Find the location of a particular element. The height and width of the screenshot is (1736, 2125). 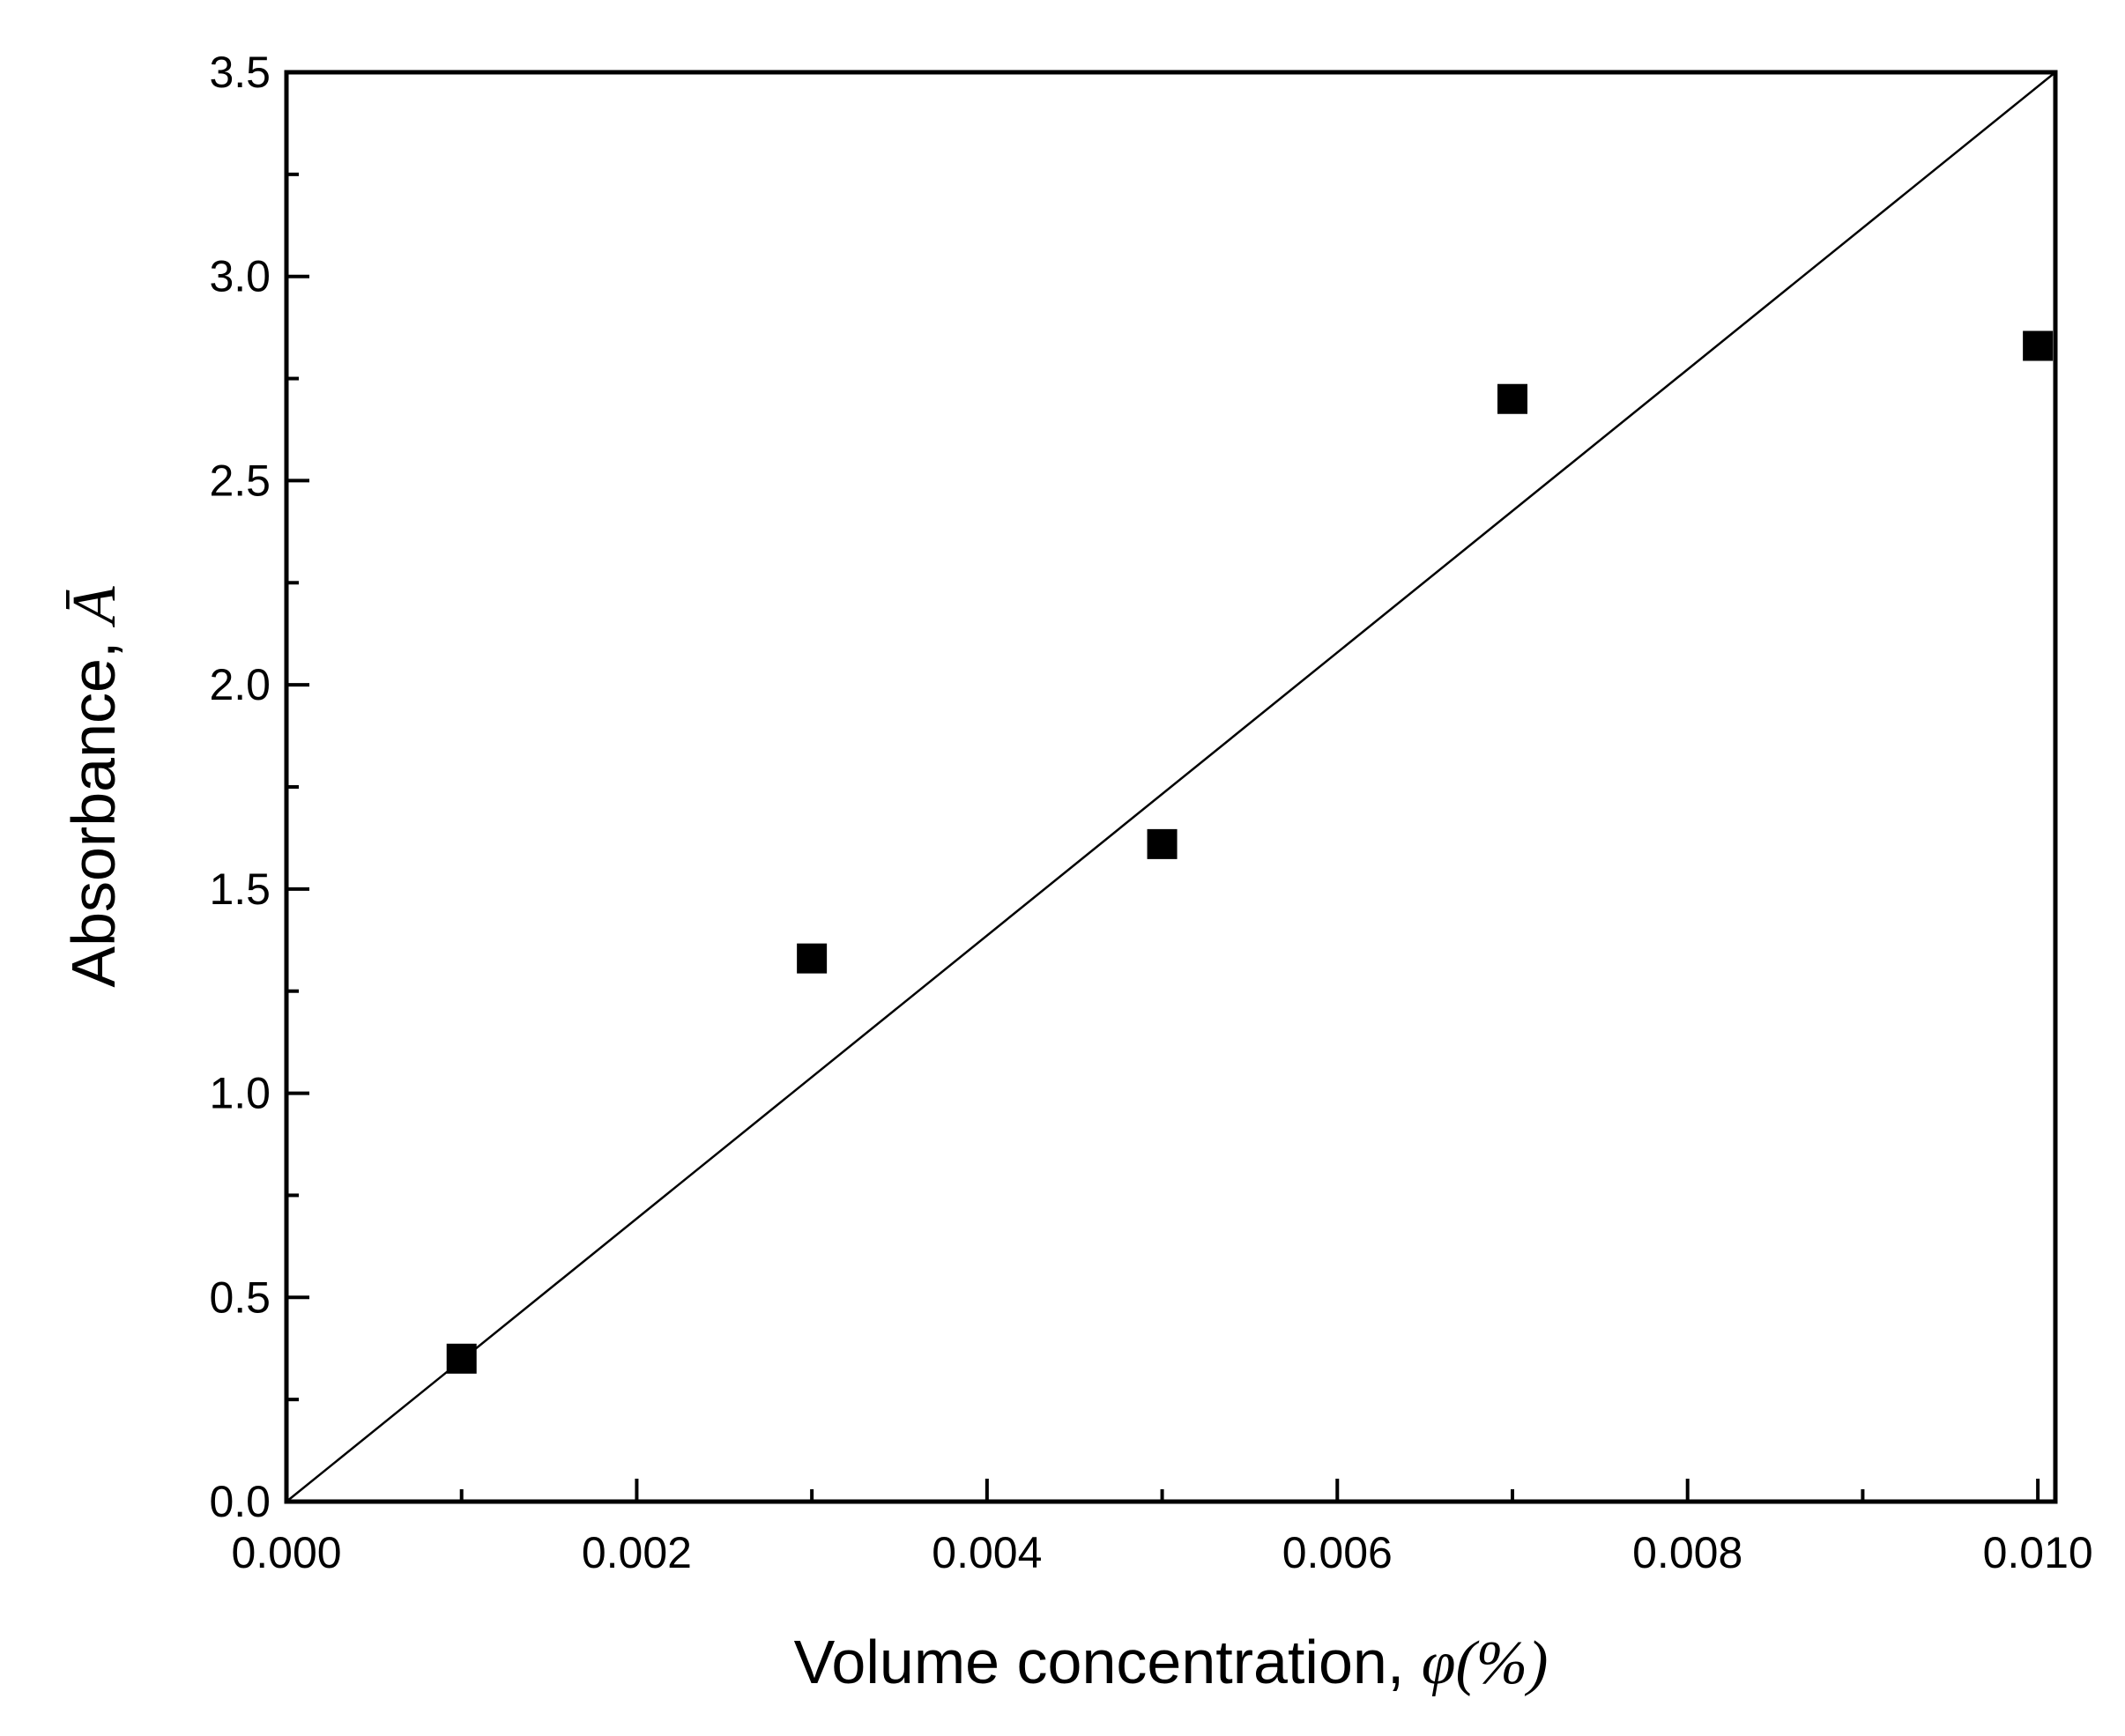

x-axis-title-text: Volume concentration, is located at coordinates (1108, 1662).